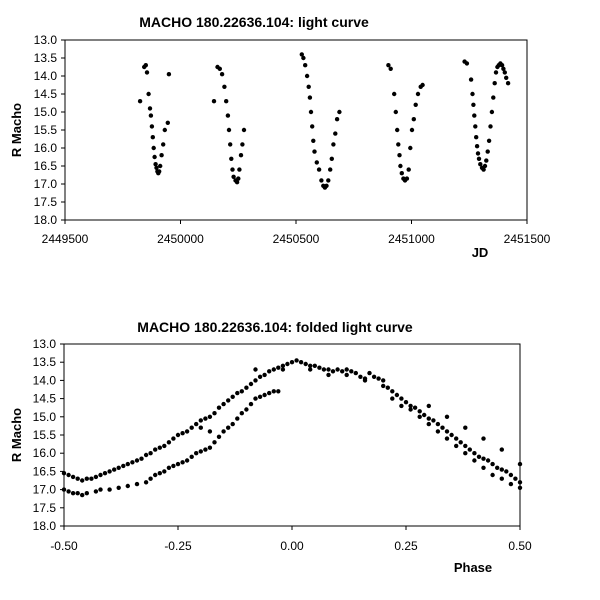 Image resolution: width=600 pixels, height=600 pixels. I want to click on light-curve-y-tick-label: 18.0, so click(46, 220).